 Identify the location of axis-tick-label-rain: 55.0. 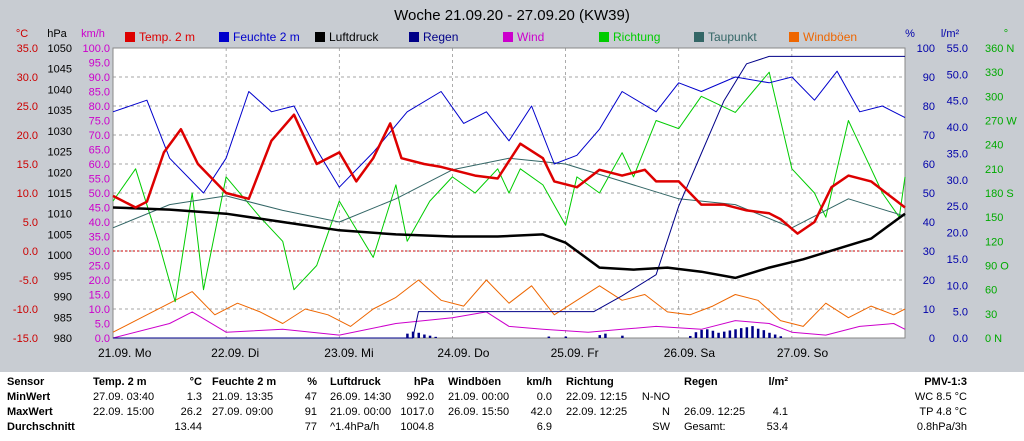
(957, 49).